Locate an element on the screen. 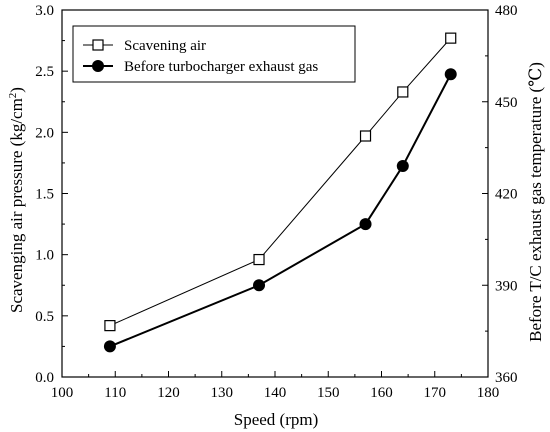 The height and width of the screenshot is (432, 550). x-tick-label: 100 is located at coordinates (62, 393).